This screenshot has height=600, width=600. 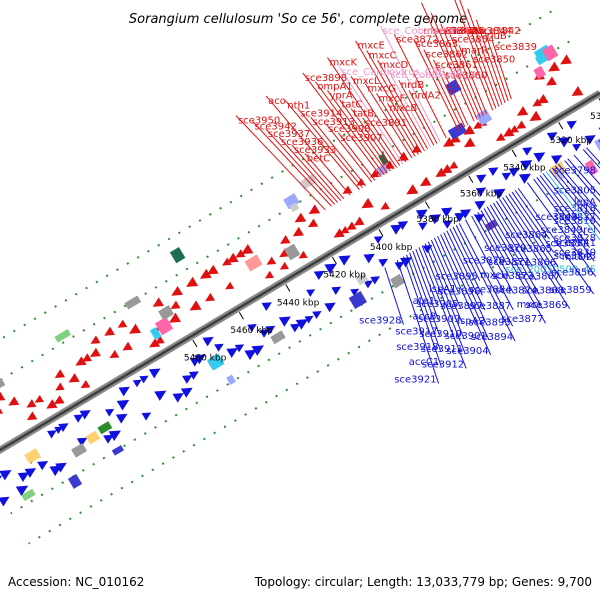 I want to click on tick-label: 5340 kbp, so click(x=524, y=169).